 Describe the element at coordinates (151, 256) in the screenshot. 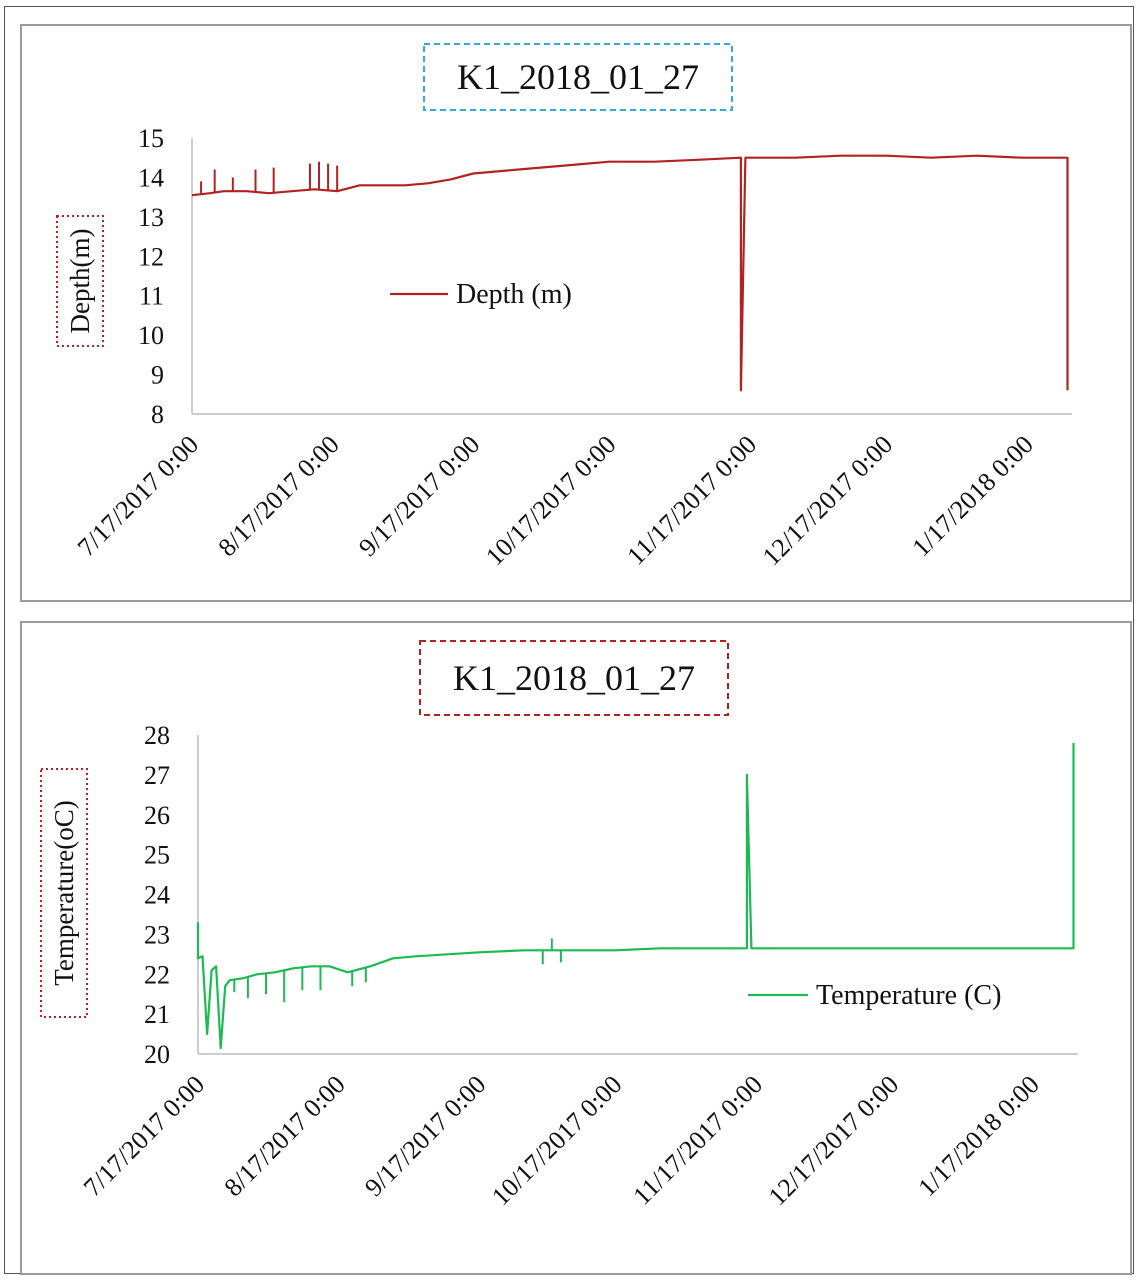

I see `y-tick-label: 12` at that location.